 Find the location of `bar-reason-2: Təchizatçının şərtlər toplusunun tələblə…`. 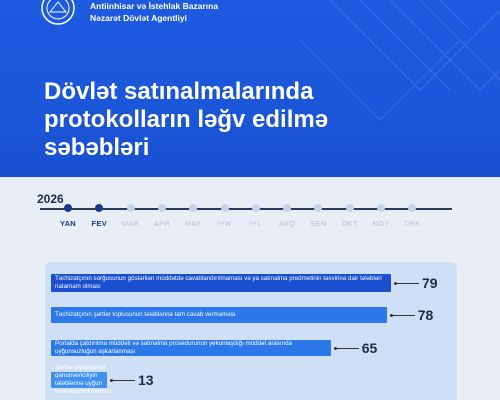

bar-reason-2: Təchizatçının şərtlər toplusunun tələblə… is located at coordinates (219, 315).